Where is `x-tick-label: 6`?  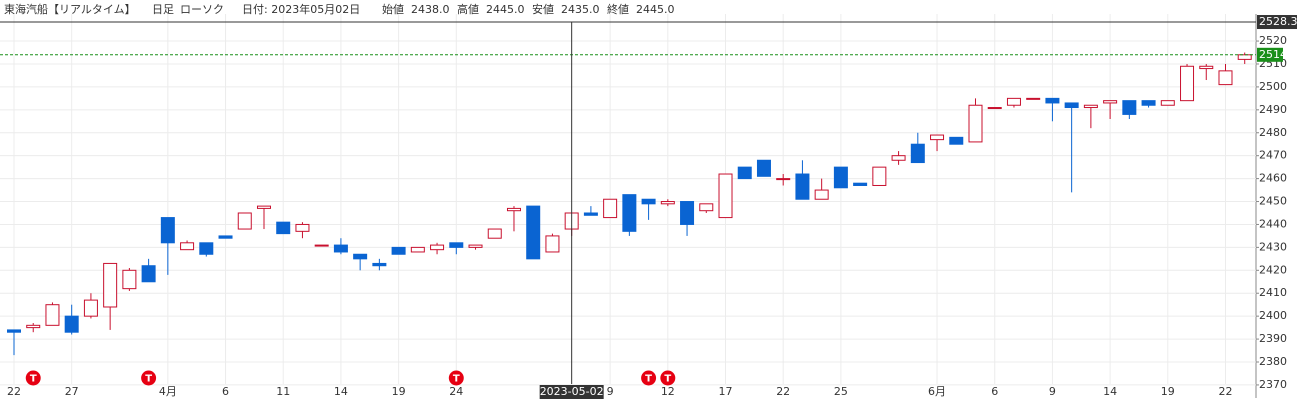 x-tick-label: 6 is located at coordinates (994, 391).